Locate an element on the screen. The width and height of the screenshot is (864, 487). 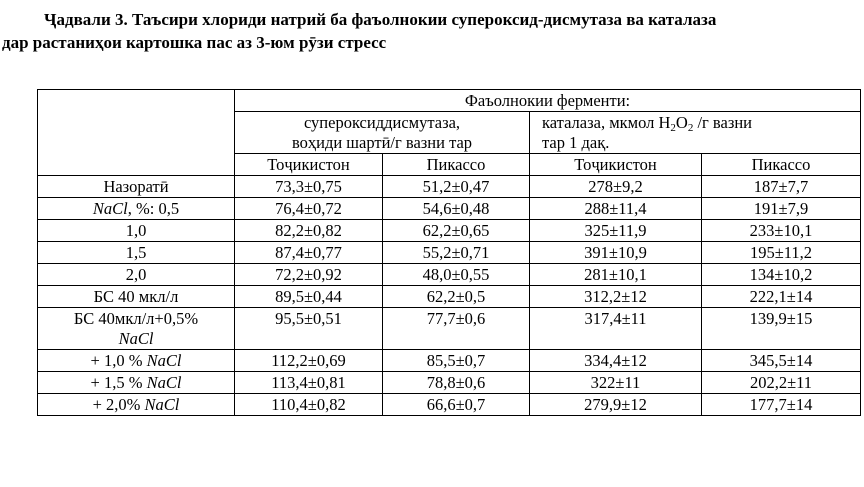
catalase-header-text: каталаза, мкмол H is located at coordinates (606, 122).